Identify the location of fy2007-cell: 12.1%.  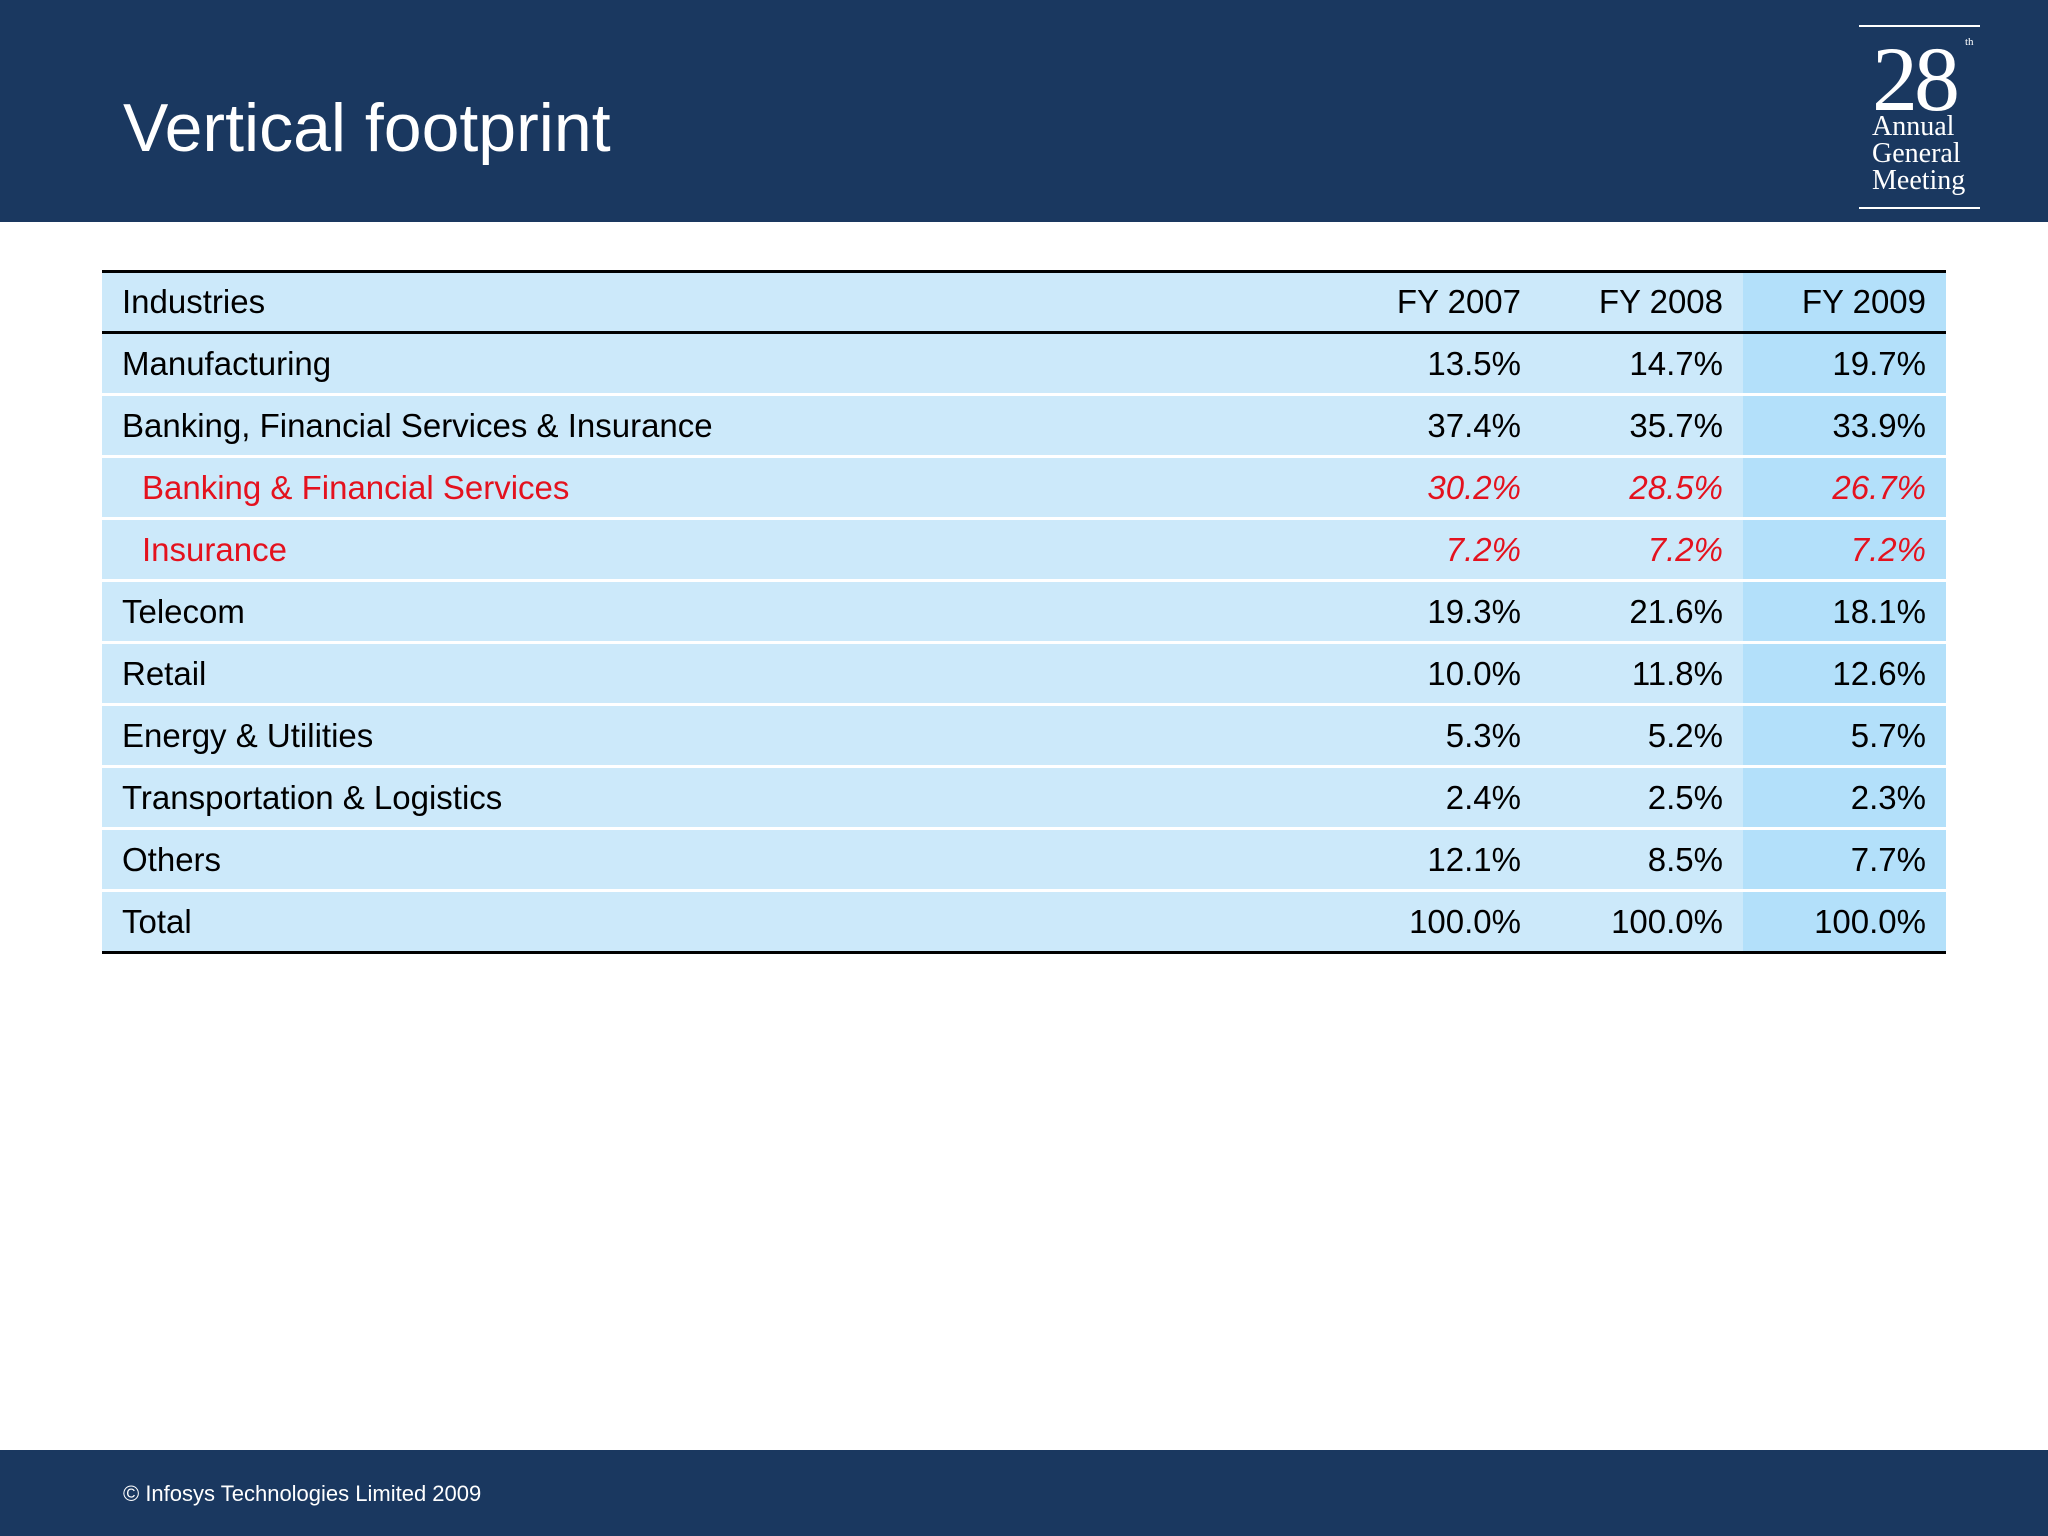
(1440, 860).